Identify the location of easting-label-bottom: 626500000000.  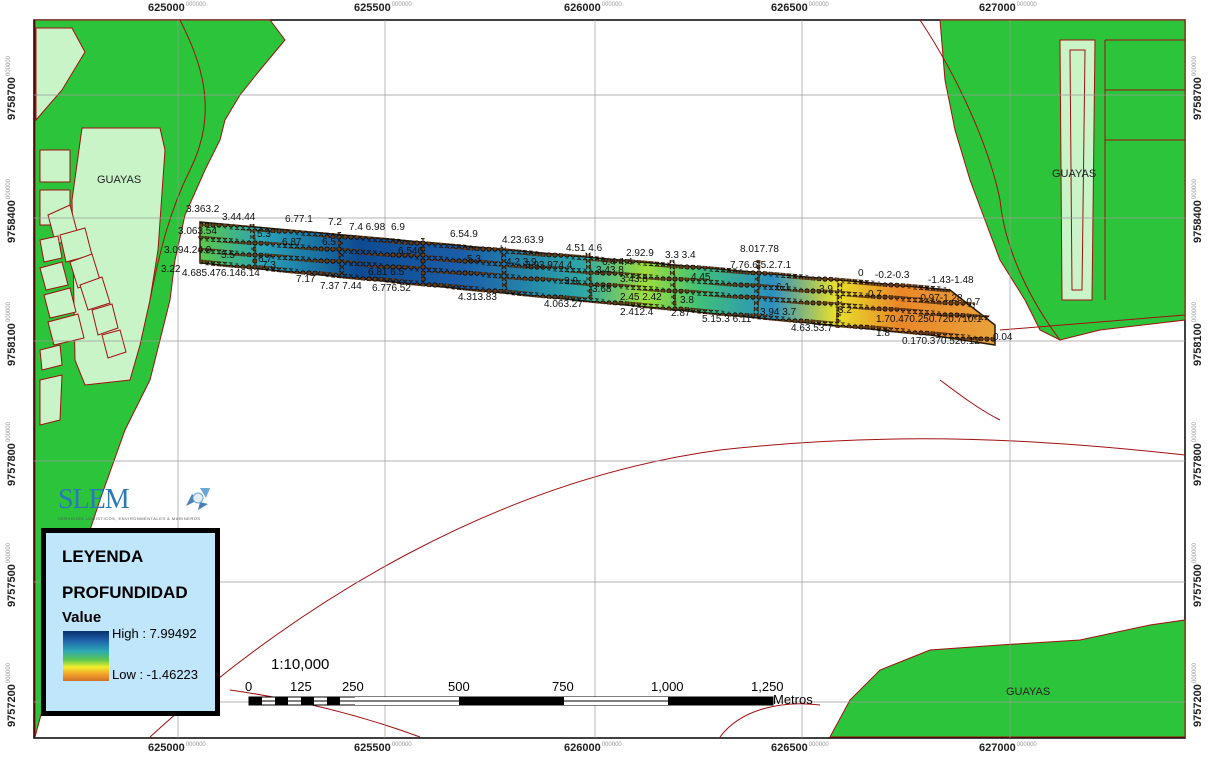
(800, 748).